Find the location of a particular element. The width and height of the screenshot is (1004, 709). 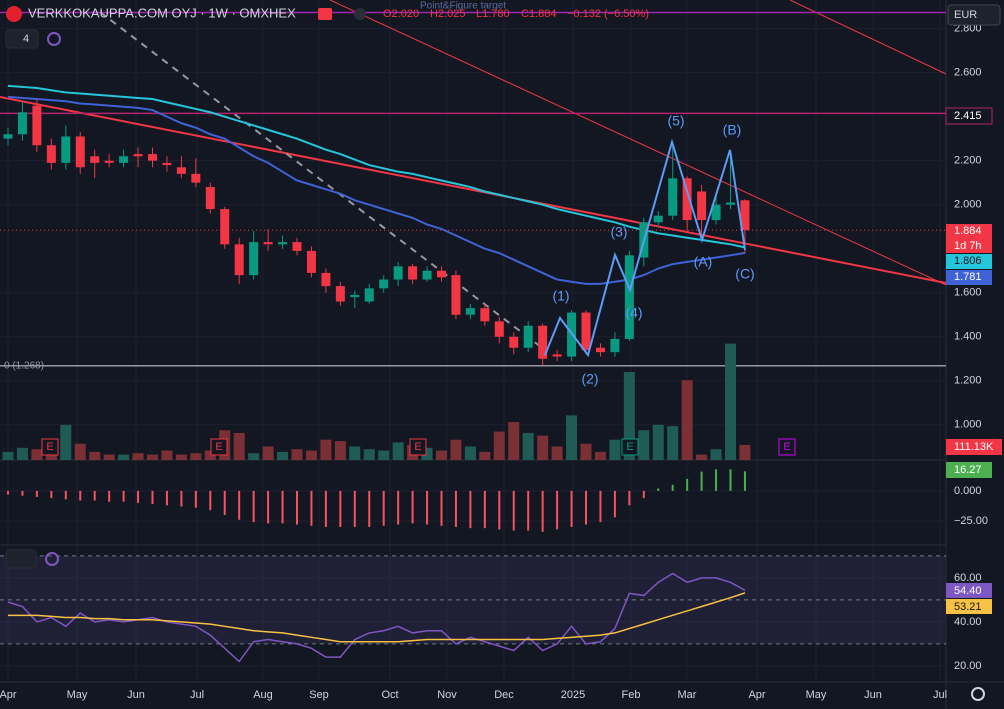

ohlc-change: −0.132 (−6.50%) is located at coordinates (608, 14).